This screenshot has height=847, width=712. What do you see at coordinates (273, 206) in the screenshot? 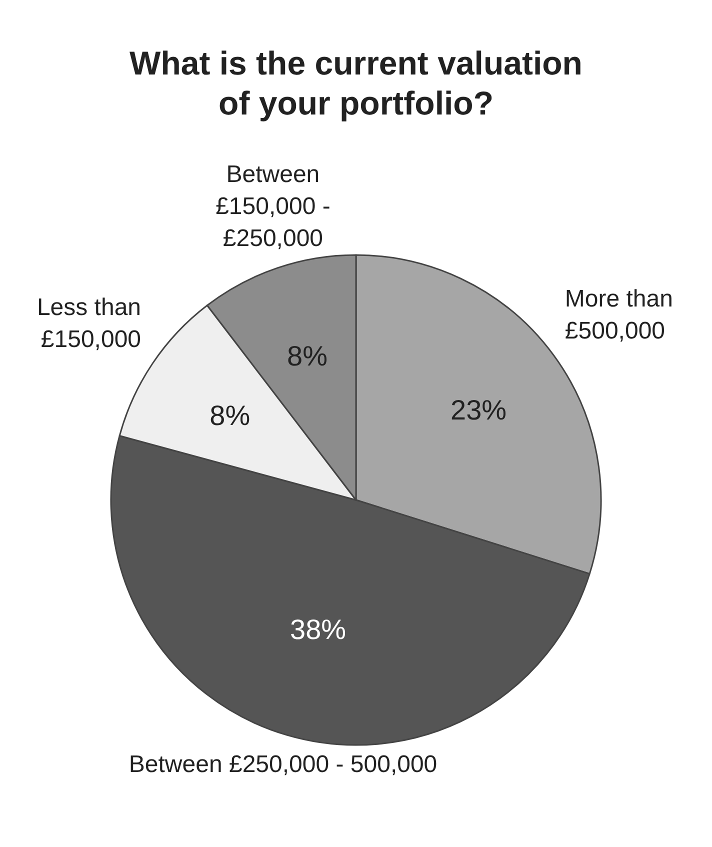
I see `slice-label: Between £150,000 - £250,000` at bounding box center [273, 206].